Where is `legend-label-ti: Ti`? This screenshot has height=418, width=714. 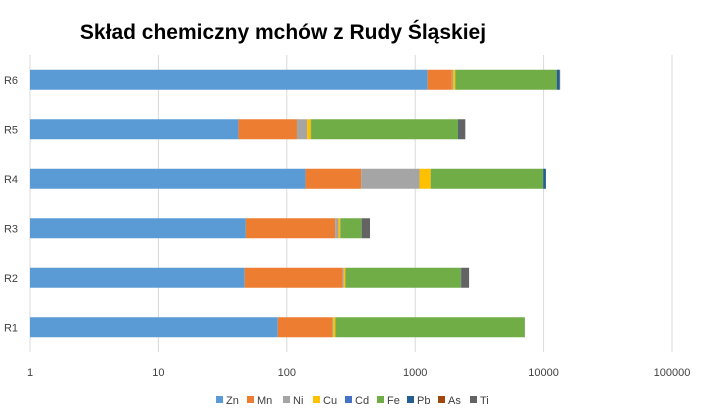
legend-label-ti: Ti is located at coordinates (484, 401).